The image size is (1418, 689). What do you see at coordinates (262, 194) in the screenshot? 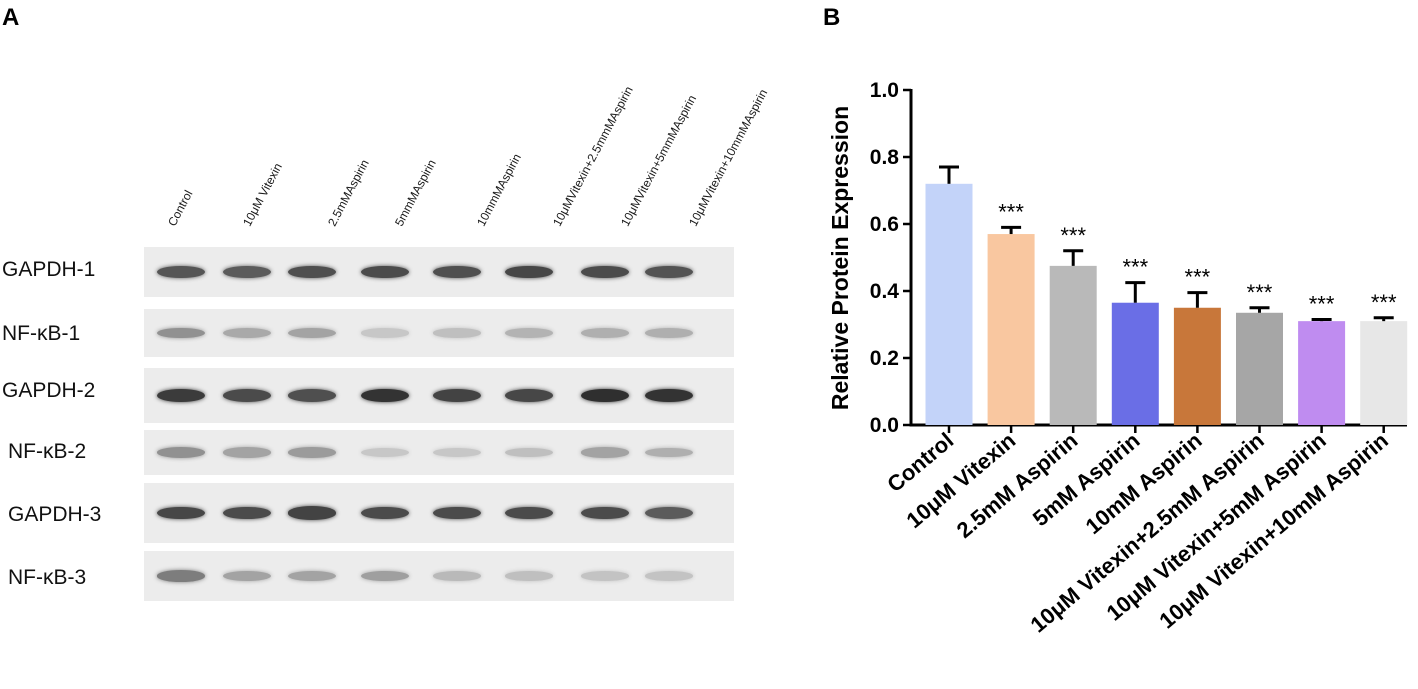
I see `lane-label: 10μM Vitexin` at bounding box center [262, 194].